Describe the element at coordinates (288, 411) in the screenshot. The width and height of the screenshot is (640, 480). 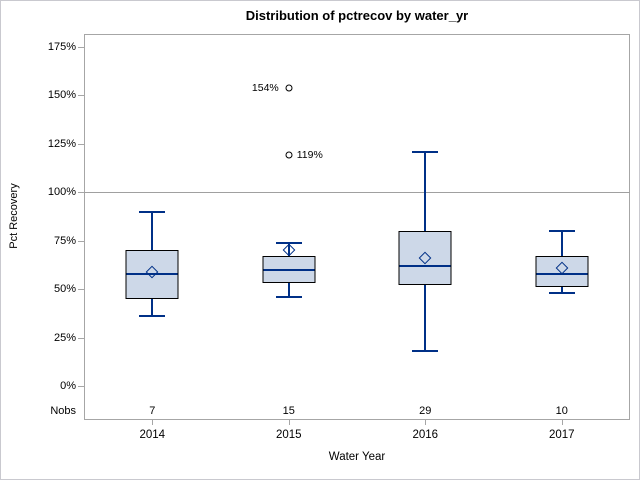
I see `nobs-value: 15` at that location.